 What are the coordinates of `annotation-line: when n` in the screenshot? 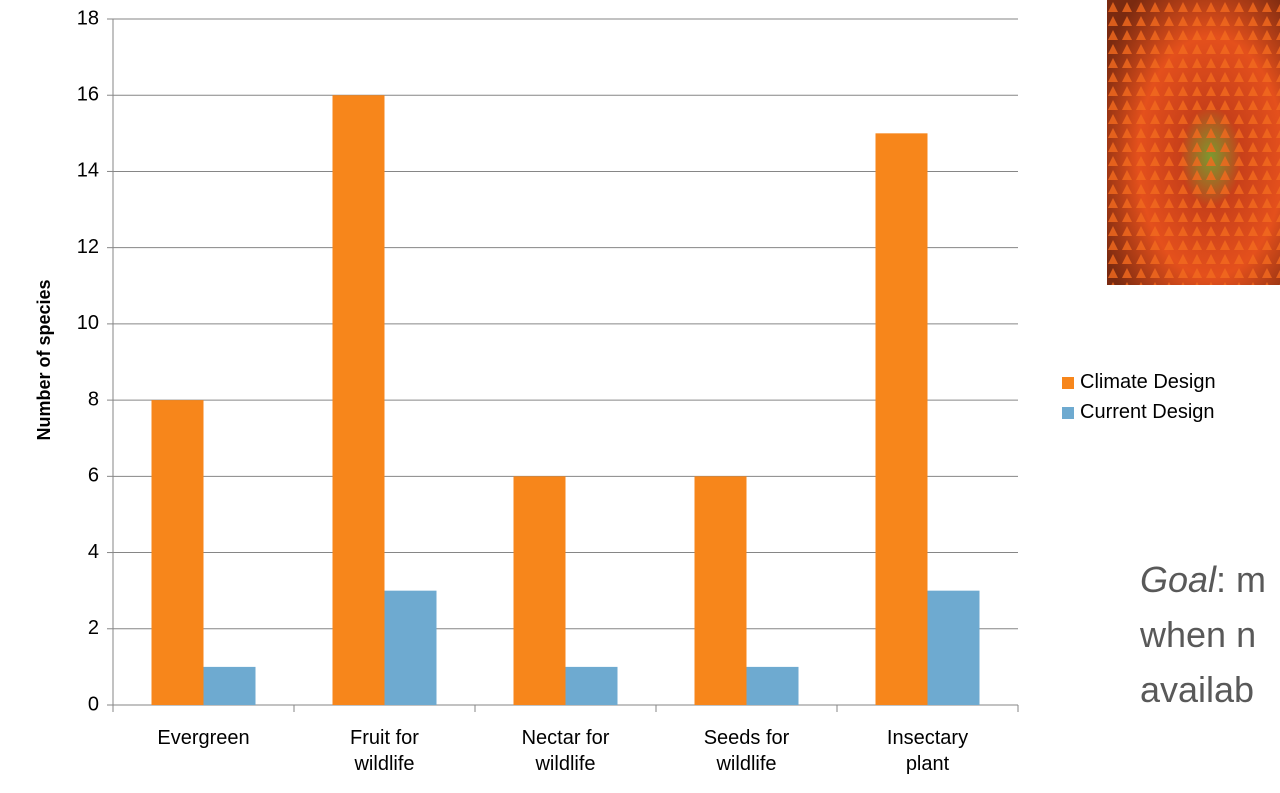 It's located at (1198, 634).